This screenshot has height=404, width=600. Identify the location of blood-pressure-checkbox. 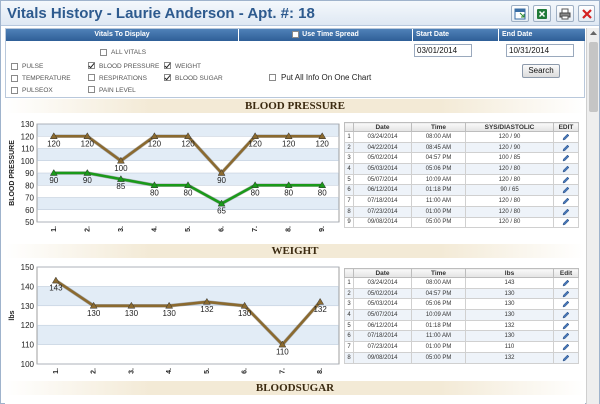
(91, 65).